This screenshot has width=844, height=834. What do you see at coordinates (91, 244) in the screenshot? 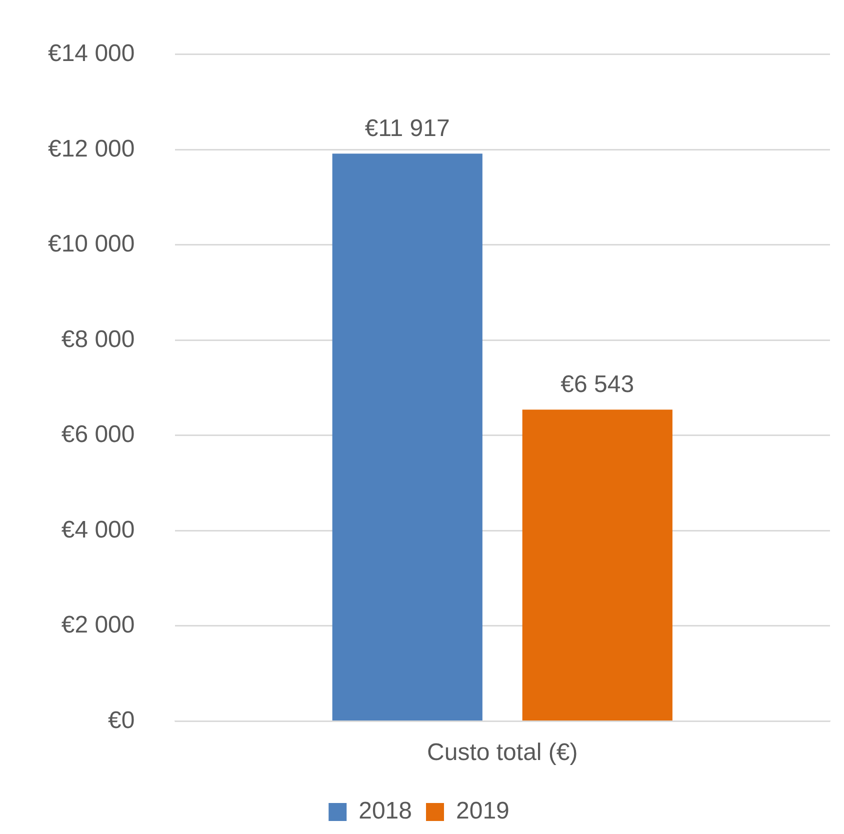
I see `y-tick-label: €10 000` at bounding box center [91, 244].